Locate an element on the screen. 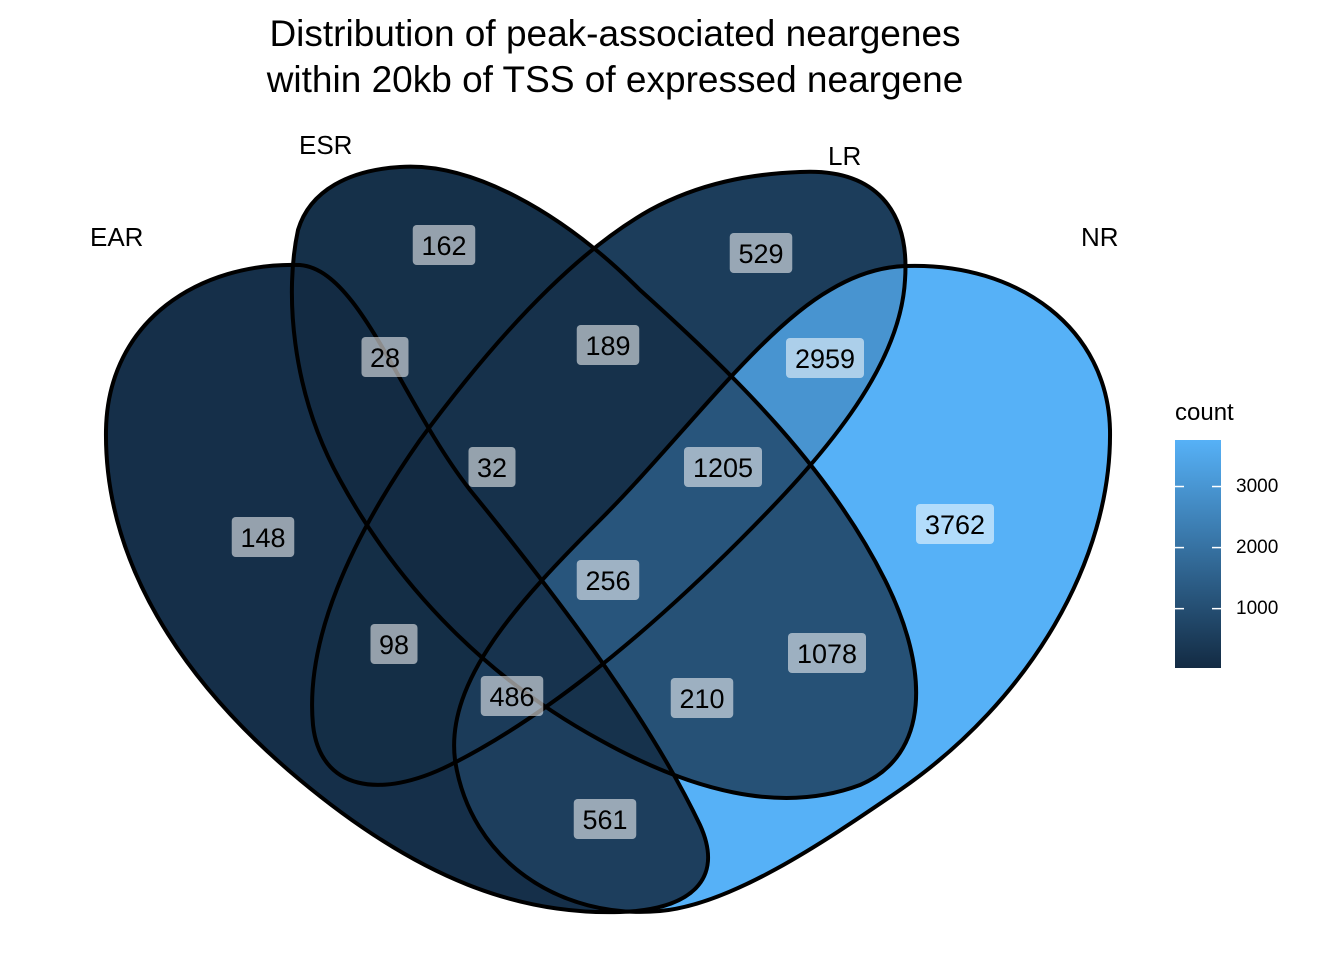 Image resolution: width=1344 pixels, height=960 pixels. count-label-ear-esr-lr-nr: 256 is located at coordinates (608, 580).